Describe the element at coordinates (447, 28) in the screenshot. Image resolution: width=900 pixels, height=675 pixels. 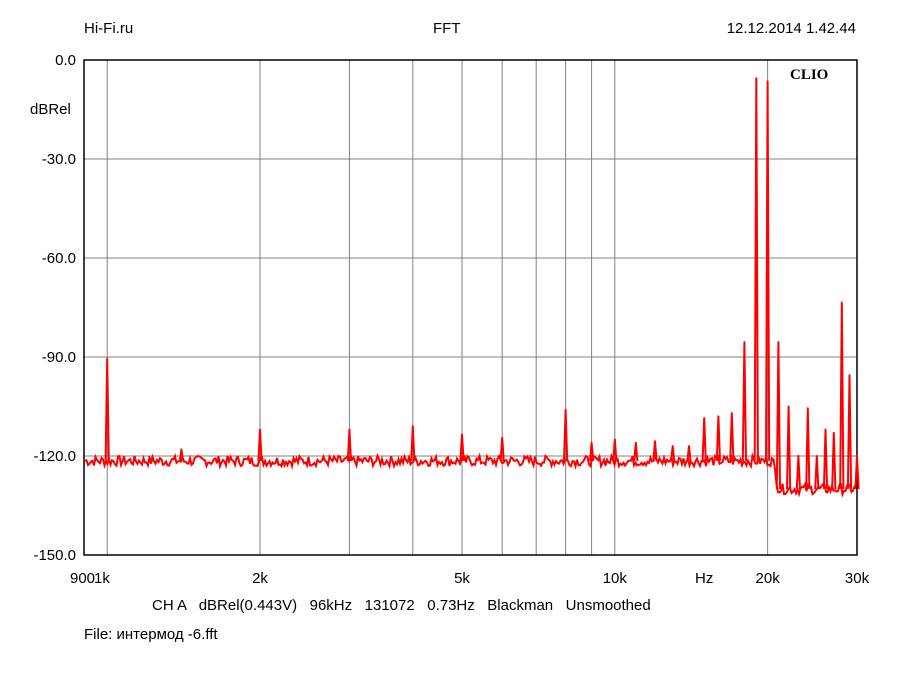
I see `header-title: FFT` at that location.